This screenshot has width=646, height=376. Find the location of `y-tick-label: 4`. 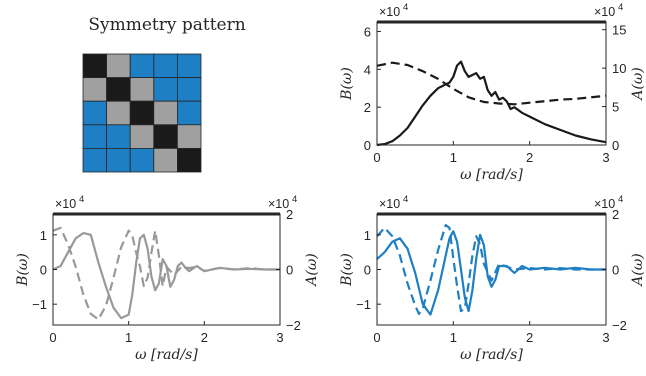

y-tick-label: 4 is located at coordinates (367, 69).